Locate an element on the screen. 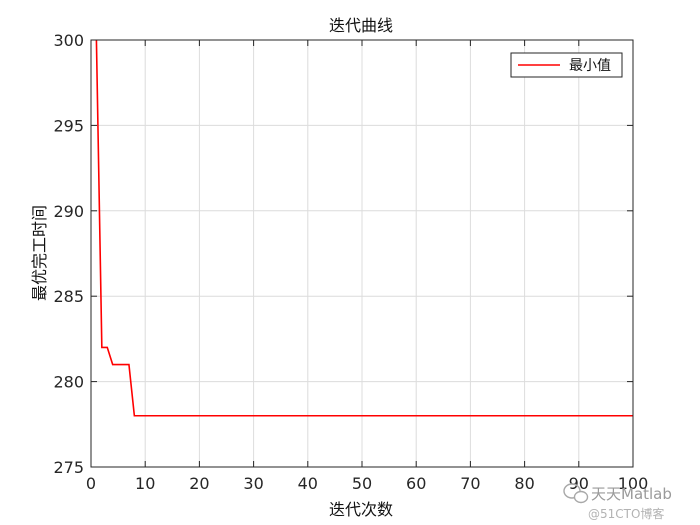 This screenshot has width=700, height=525. y-tick-label: 285 is located at coordinates (68, 296).